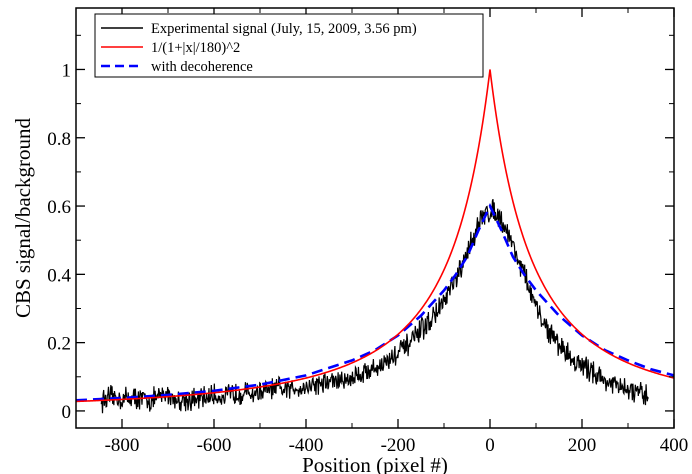 This screenshot has width=692, height=474. What do you see at coordinates (306, 445) in the screenshot?
I see `x-tick-label: -400` at bounding box center [306, 445].